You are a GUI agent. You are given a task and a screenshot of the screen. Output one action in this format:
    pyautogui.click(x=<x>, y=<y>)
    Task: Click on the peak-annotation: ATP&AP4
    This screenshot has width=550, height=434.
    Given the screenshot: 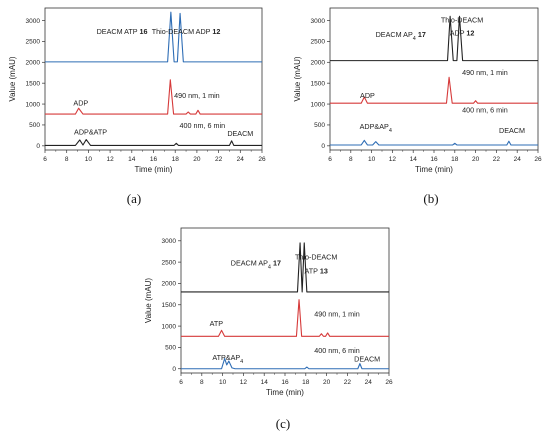 What is the action you would take?
    pyautogui.click(x=227, y=359)
    